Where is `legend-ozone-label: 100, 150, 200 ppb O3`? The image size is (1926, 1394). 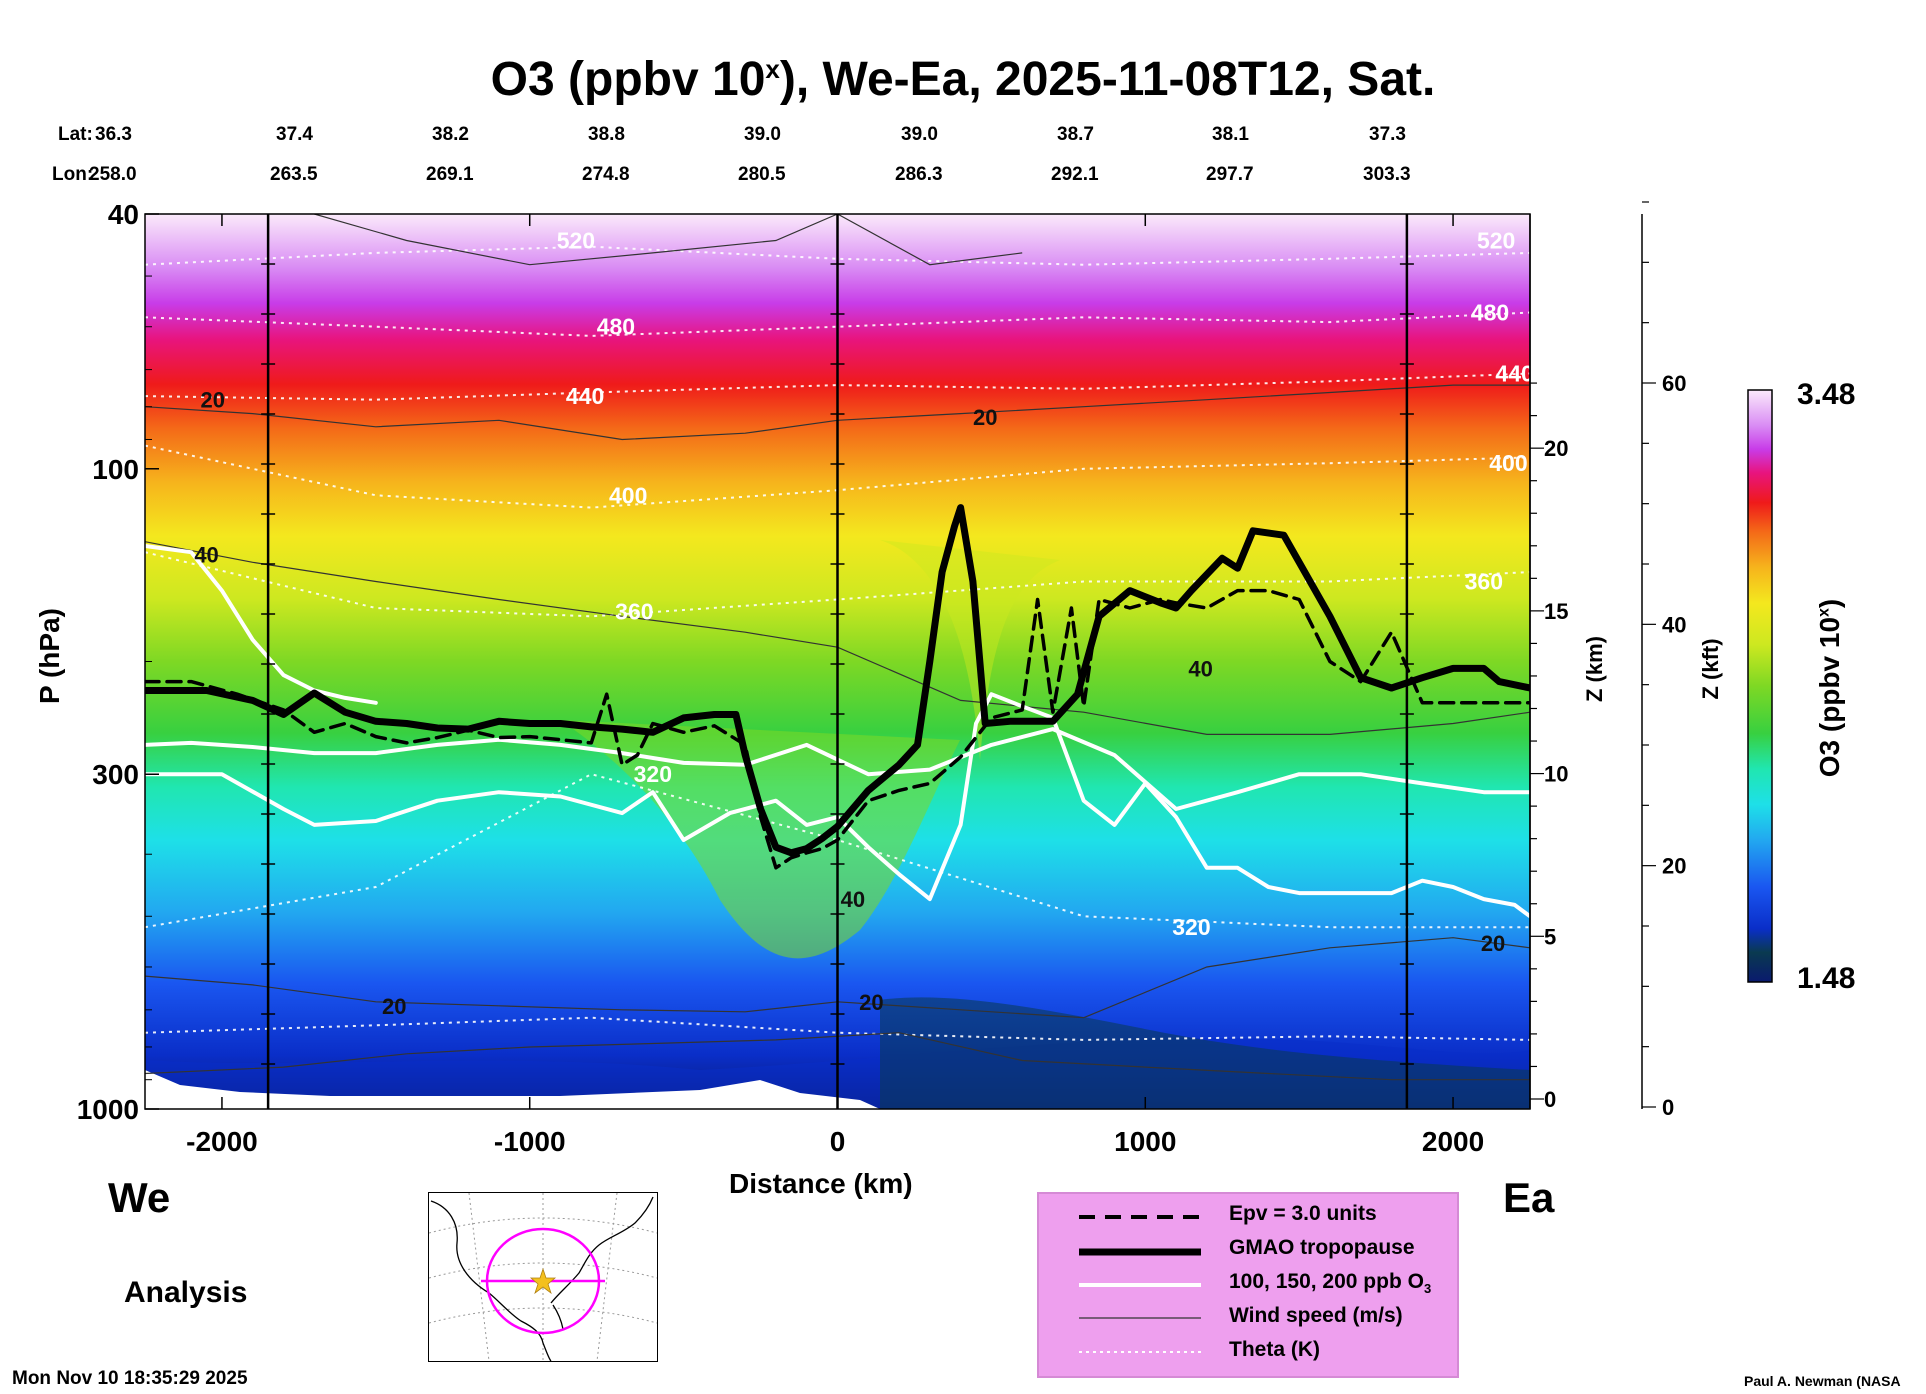 legend-ozone-label: 100, 150, 200 ppb O3 is located at coordinates (1330, 1283).